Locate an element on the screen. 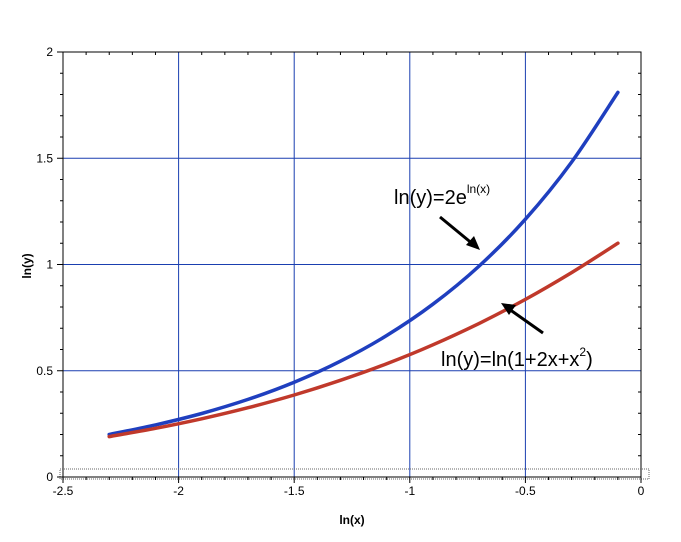 The width and height of the screenshot is (681, 542). x-tick-label: -2.5 is located at coordinates (63, 491).